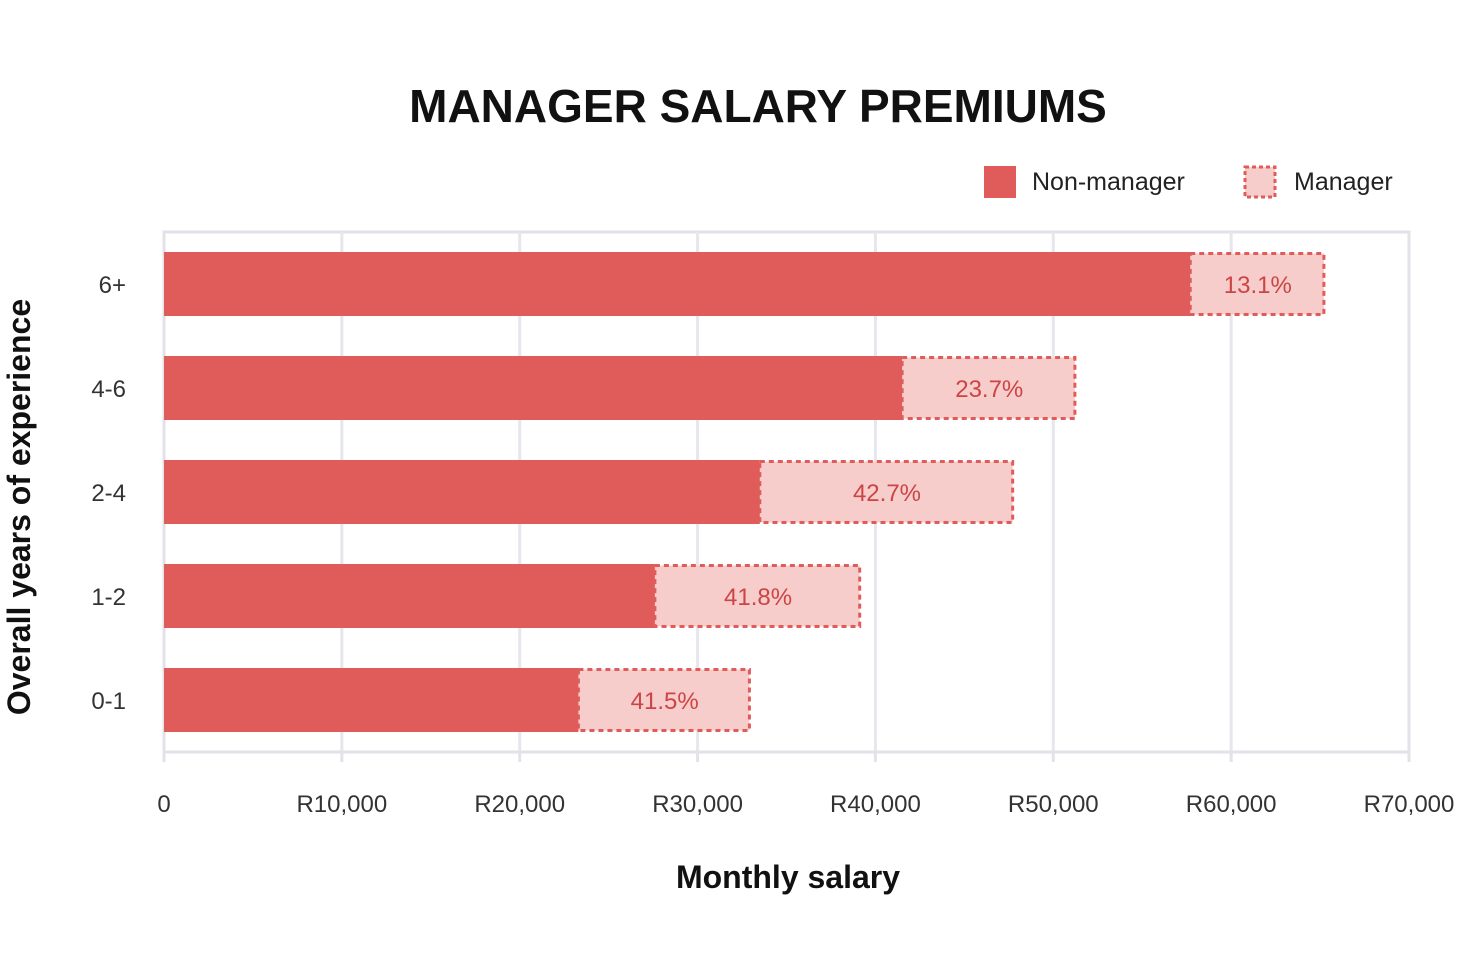  What do you see at coordinates (108, 493) in the screenshot?
I see `y-tick-label: 2-4` at bounding box center [108, 493].